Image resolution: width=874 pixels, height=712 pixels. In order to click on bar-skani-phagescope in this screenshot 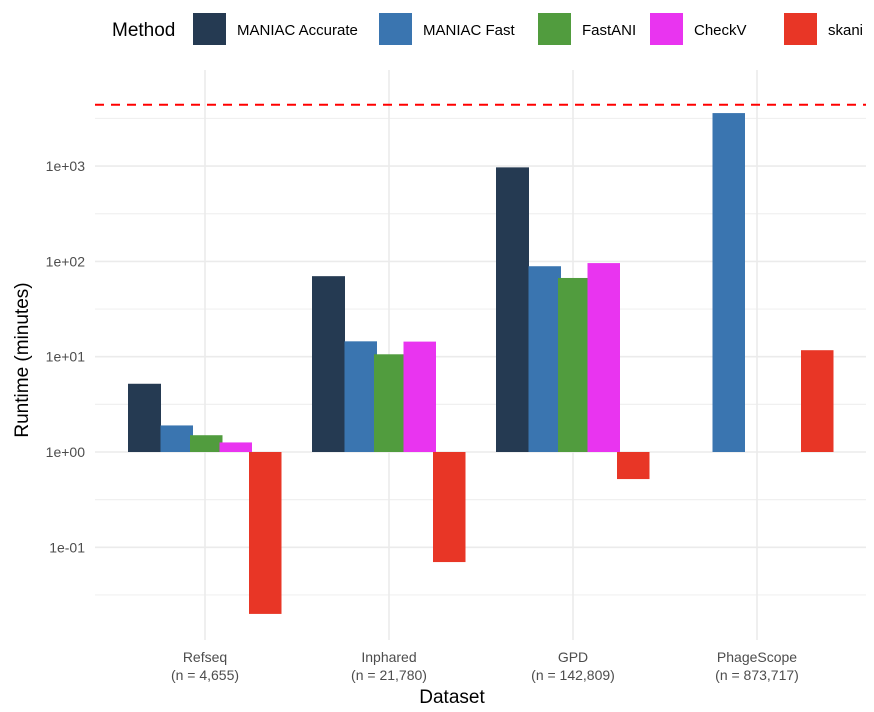, I will do `click(817, 401)`.